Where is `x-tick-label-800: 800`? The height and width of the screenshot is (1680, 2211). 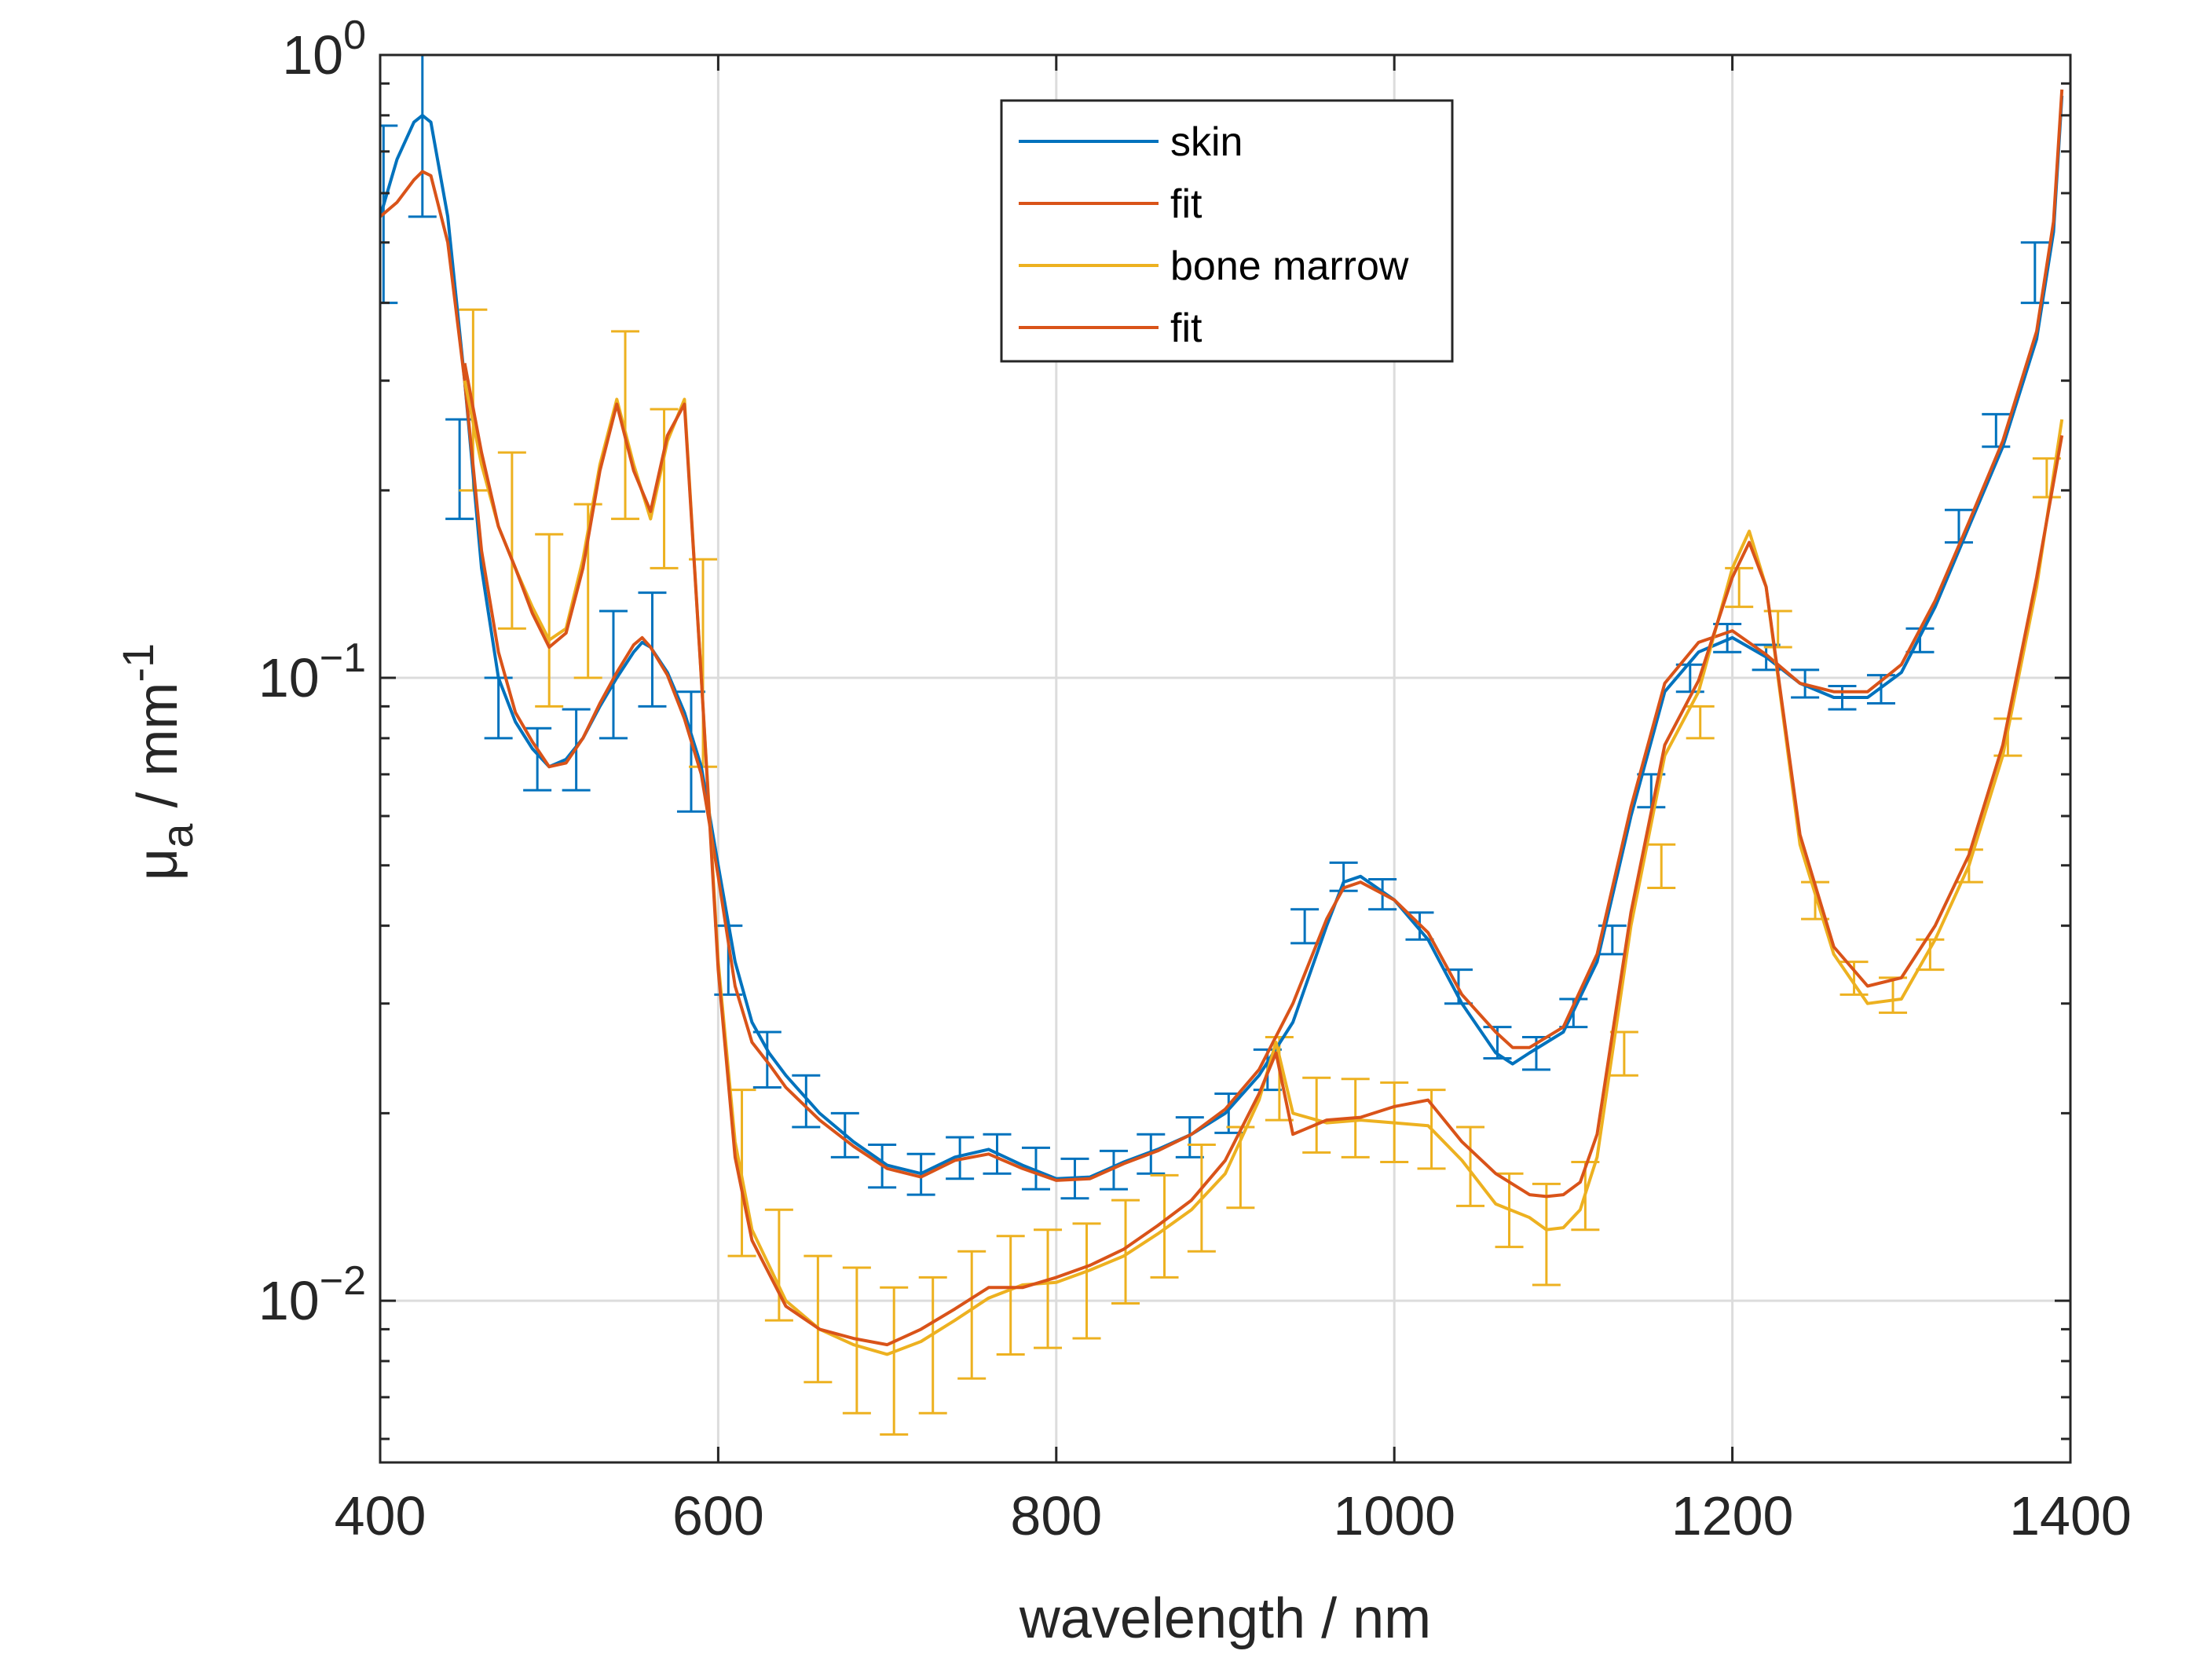 x-tick-label-800: 800 is located at coordinates (1056, 1515).